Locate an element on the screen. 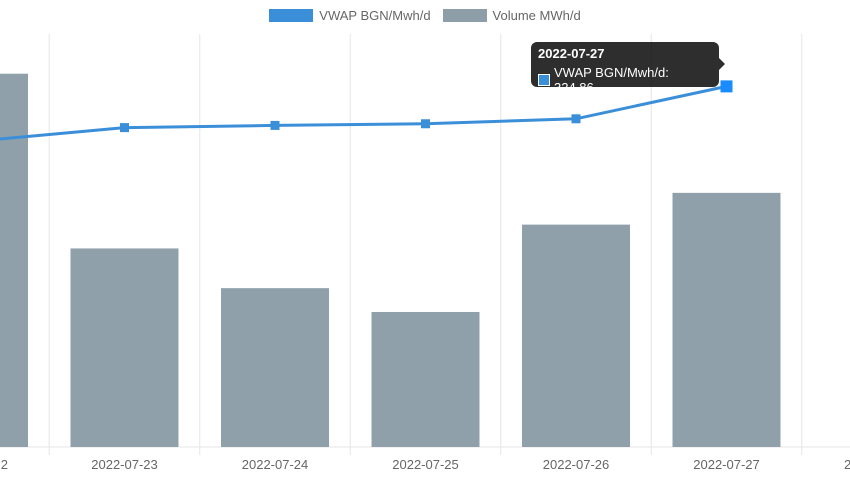 This screenshot has height=480, width=850. legend: VWAP BGN/Mwh/d Volume MWh/d is located at coordinates (425, 15).